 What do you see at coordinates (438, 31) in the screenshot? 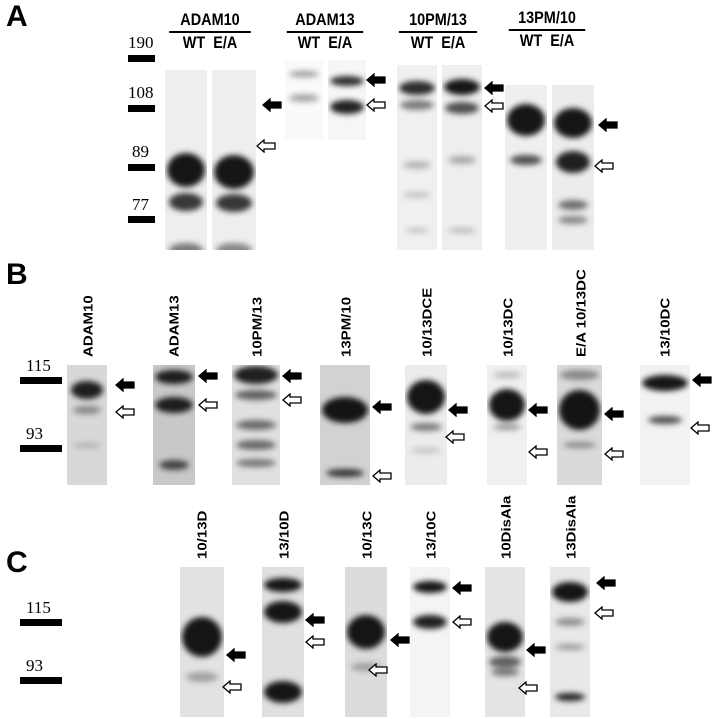
I see `group-header-10pm13: 10PM/13 WT E/A` at bounding box center [438, 31].